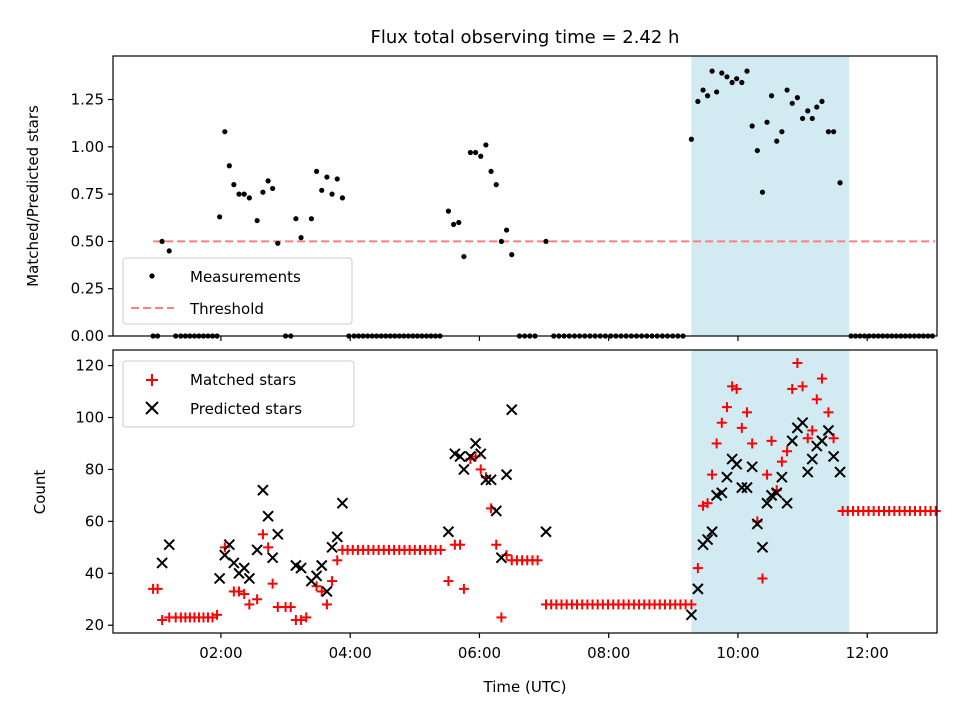 The height and width of the screenshot is (720, 960). Describe the element at coordinates (94, 625) in the screenshot. I see `bottom-y-tick-label: 20` at that location.